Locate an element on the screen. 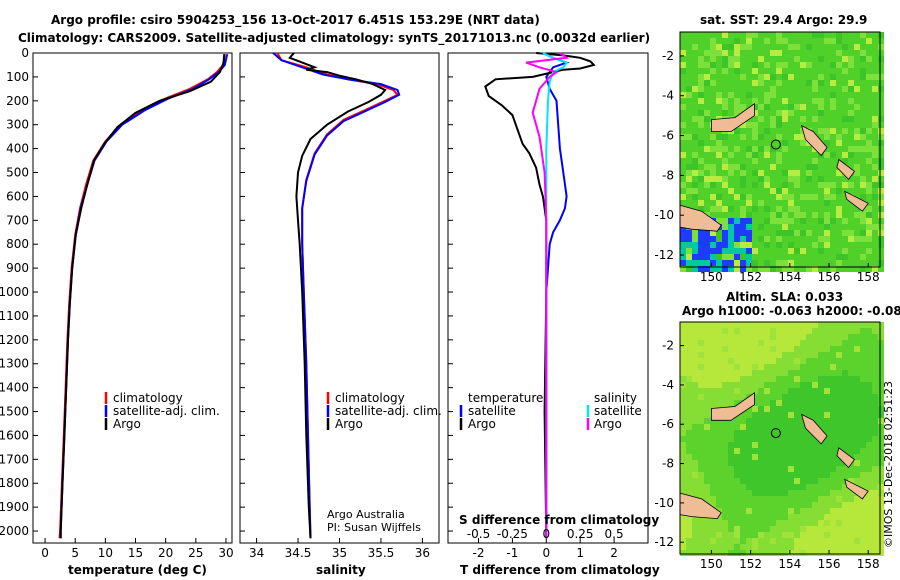 The width and height of the screenshot is (900, 580). depth-tick-label: 400 is located at coordinates (17, 149).